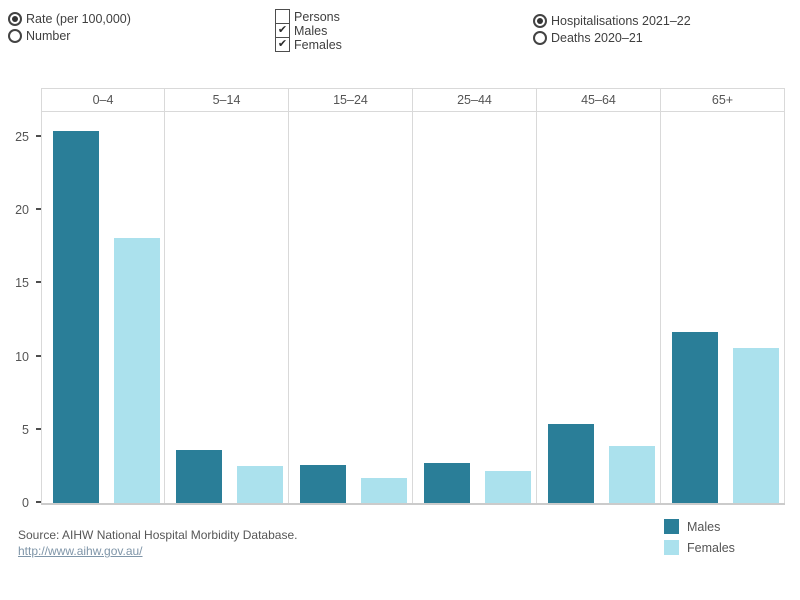 The width and height of the screenshot is (800, 600). I want to click on radio-option-rate: Rate (per 100,000), so click(69, 18).